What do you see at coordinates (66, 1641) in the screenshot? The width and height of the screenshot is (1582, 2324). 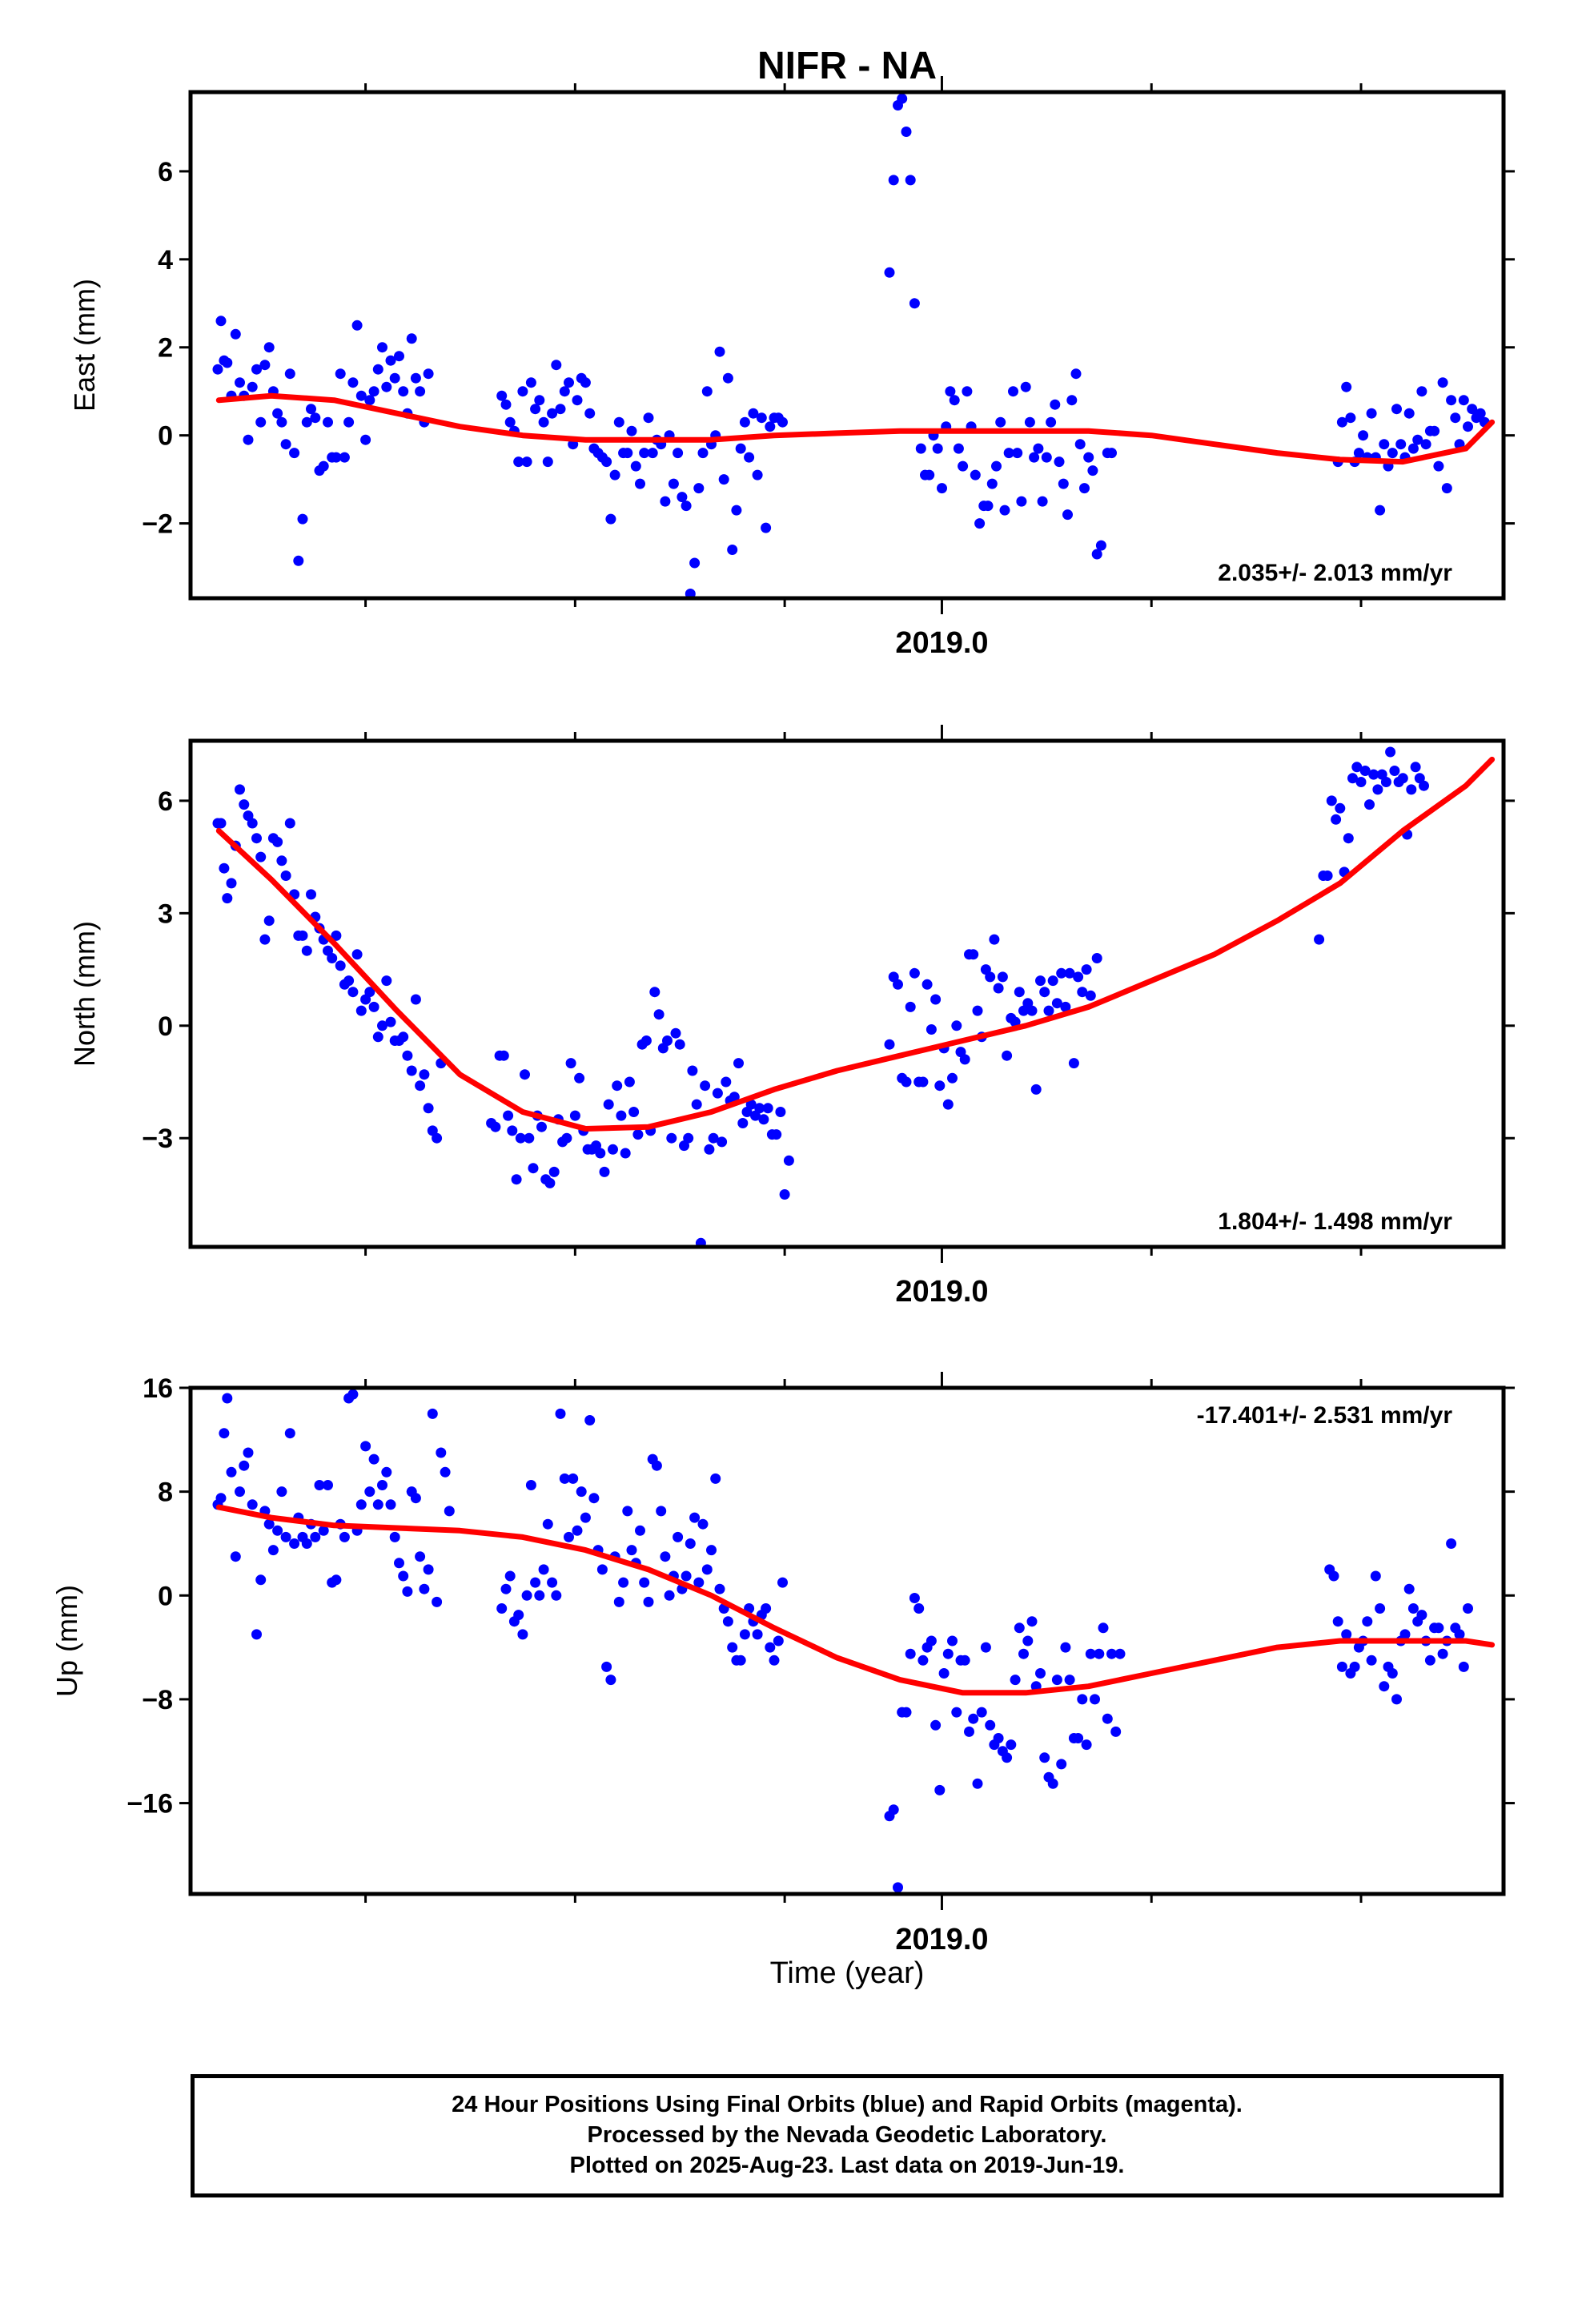 I see `y-axis-label: Up (mm)` at bounding box center [66, 1641].